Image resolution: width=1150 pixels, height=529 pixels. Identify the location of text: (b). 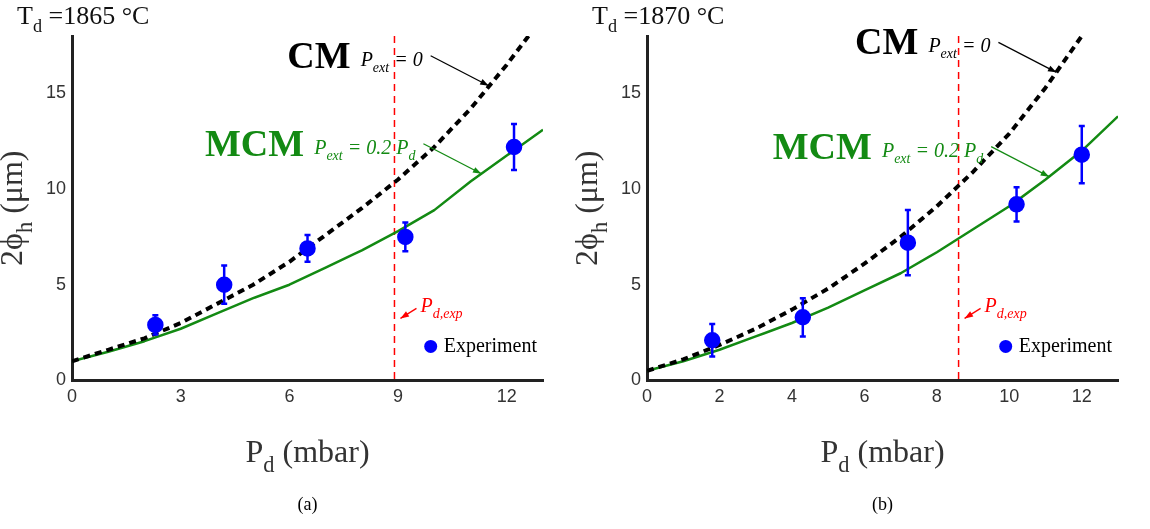
(883, 504).